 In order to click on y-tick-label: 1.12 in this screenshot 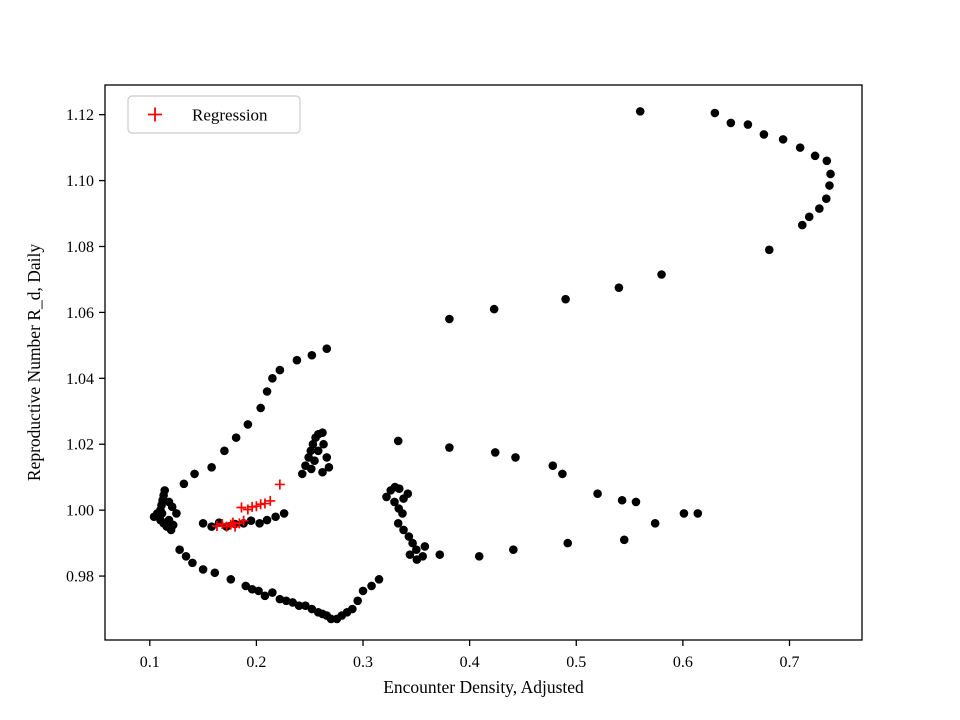, I will do `click(80, 115)`.